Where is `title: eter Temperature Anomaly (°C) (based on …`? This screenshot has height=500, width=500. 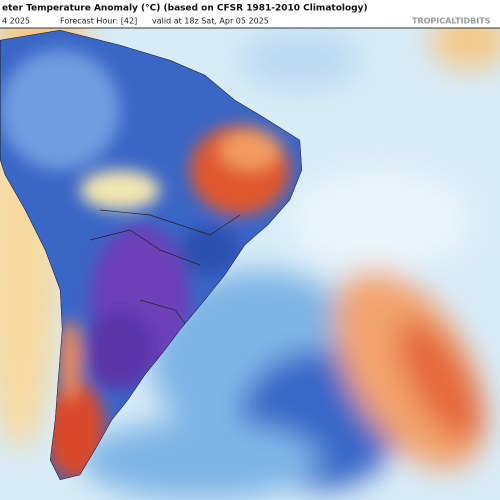
title: eter Temperature Anomaly (°C) (based on … is located at coordinates (185, 9).